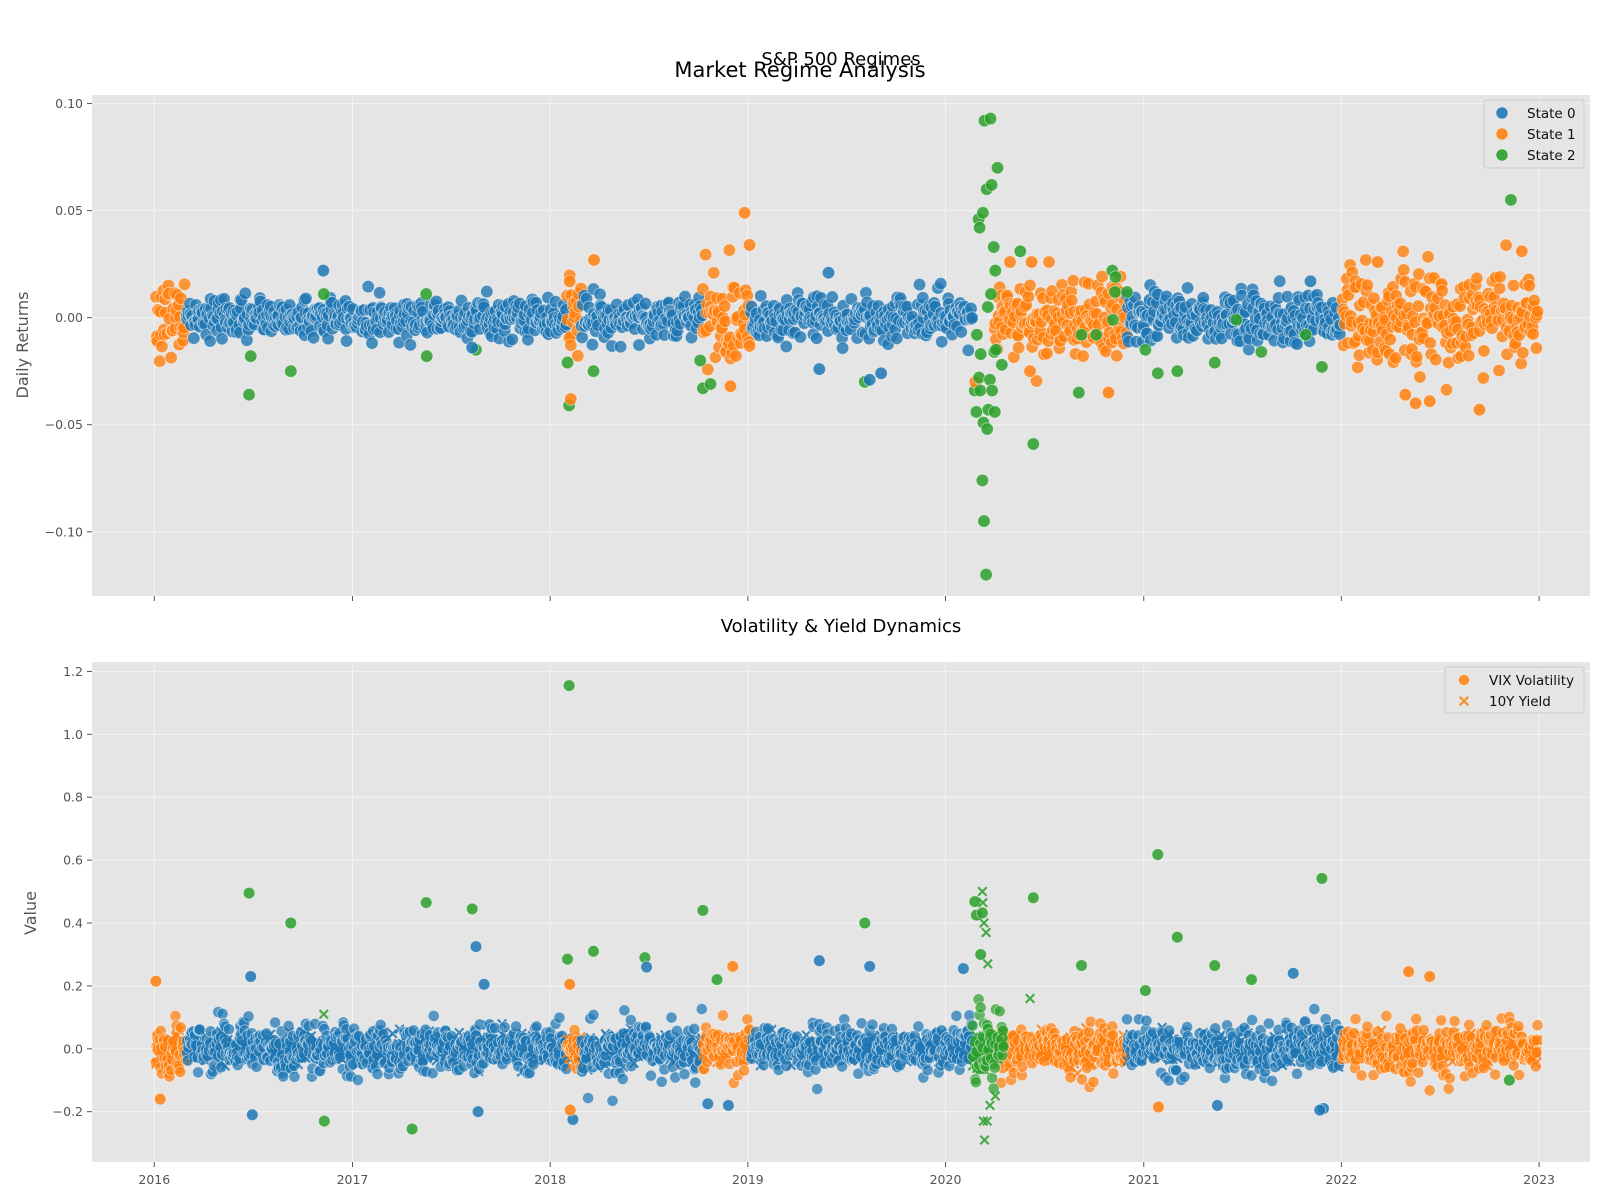  What do you see at coordinates (64, 531) in the screenshot?
I see `returns-ytick-label: −0.10` at bounding box center [64, 531].